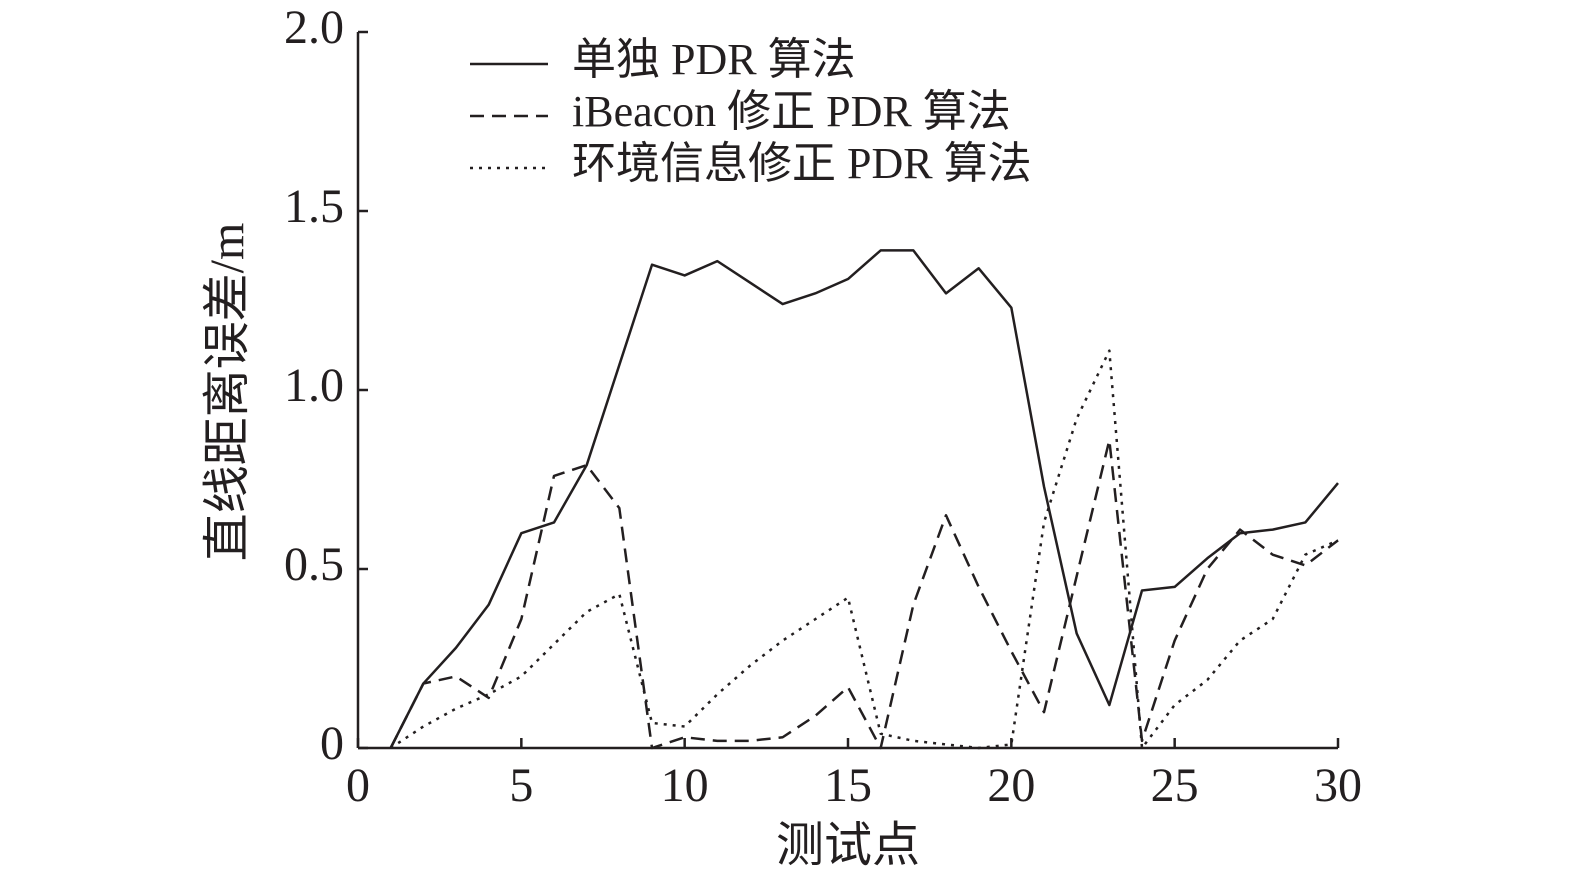  Describe the element at coordinates (314, 206) in the screenshot. I see `y-tick-label: 1.5` at that location.